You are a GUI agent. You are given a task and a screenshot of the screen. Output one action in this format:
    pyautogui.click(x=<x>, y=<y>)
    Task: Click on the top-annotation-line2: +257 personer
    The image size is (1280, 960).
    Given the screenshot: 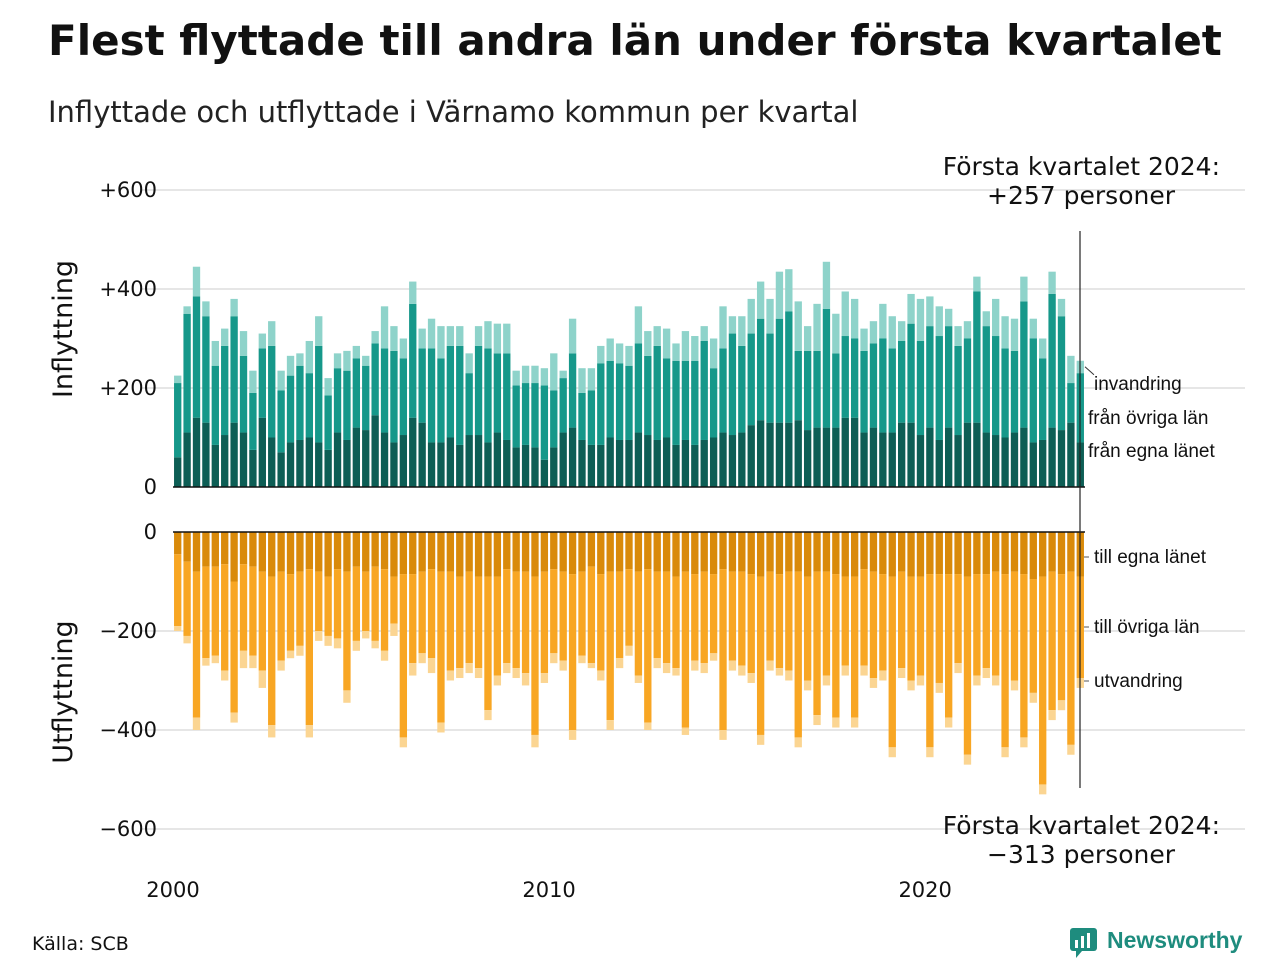 What is the action you would take?
    pyautogui.click(x=1081, y=195)
    